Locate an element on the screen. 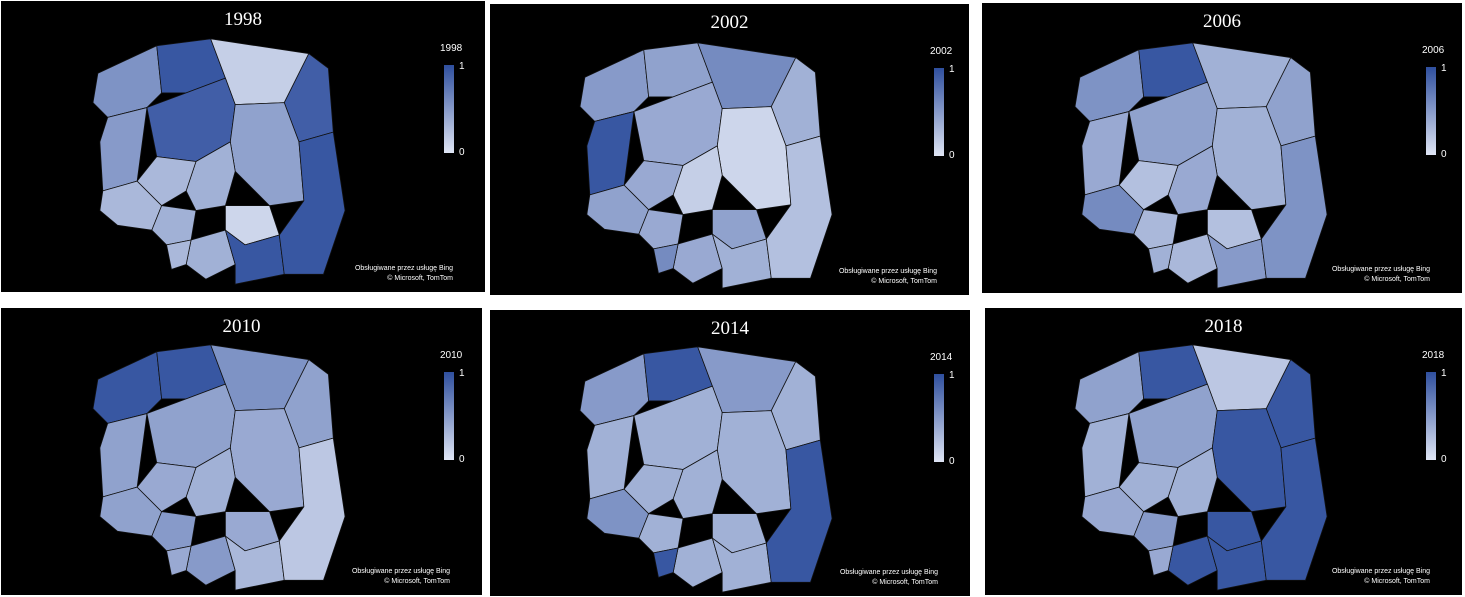  panel-title: 1998 is located at coordinates (243, 19).